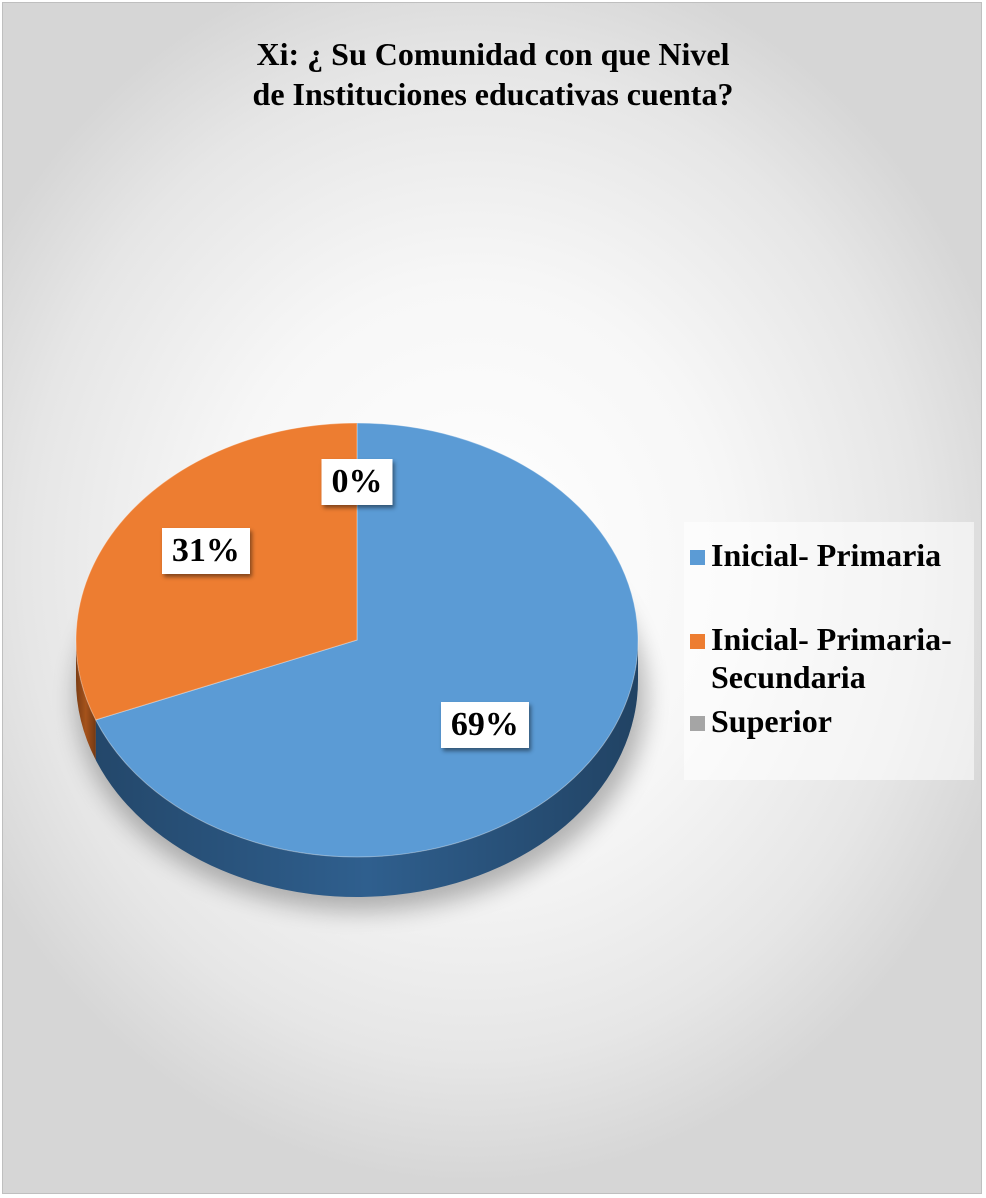 Image resolution: width=986 pixels, height=1198 pixels. I want to click on legend-label-inicial-primaria: Inicial- Primaria, so click(826, 555).